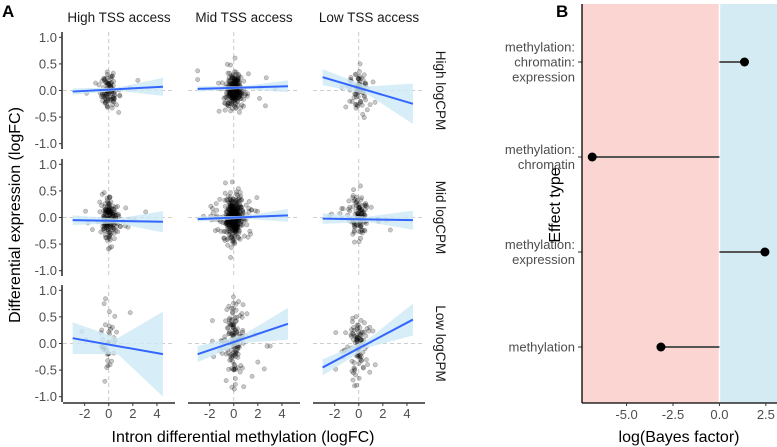 The width and height of the screenshot is (777, 447). What do you see at coordinates (544, 62) in the screenshot?
I see `category-label: chromatin:` at bounding box center [544, 62].